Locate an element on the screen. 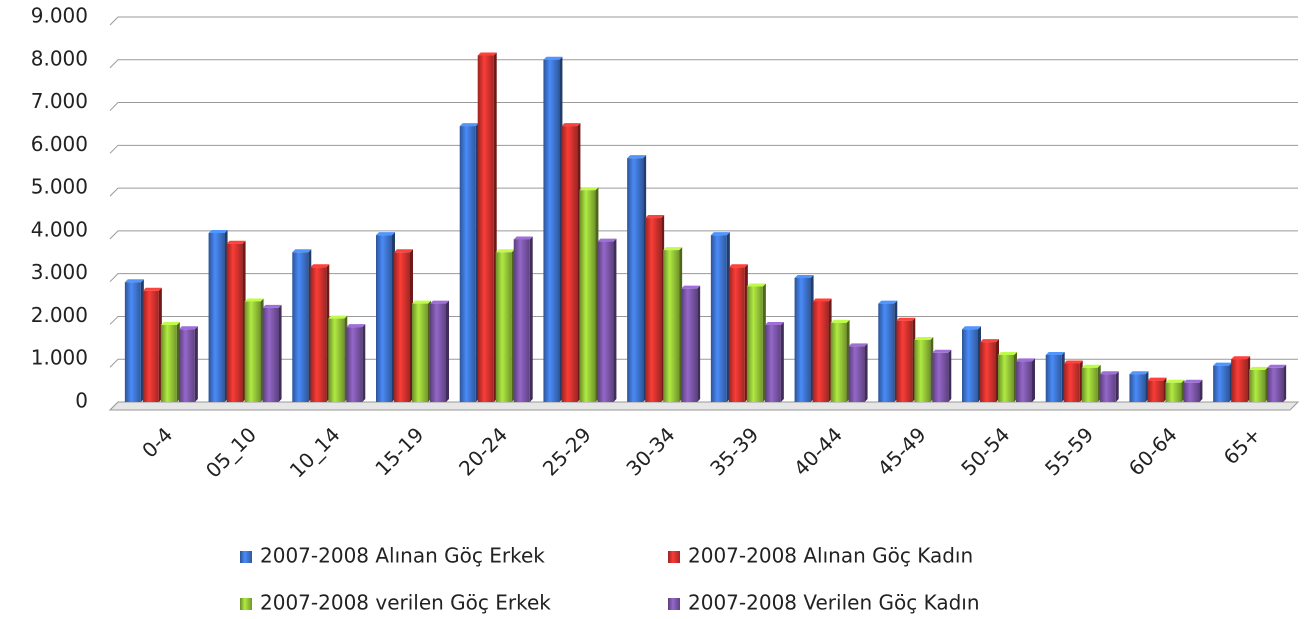 Image resolution: width=1311 pixels, height=619 pixels. legend-label: 2007-2008 Alınan Göç Kadın is located at coordinates (830, 556).